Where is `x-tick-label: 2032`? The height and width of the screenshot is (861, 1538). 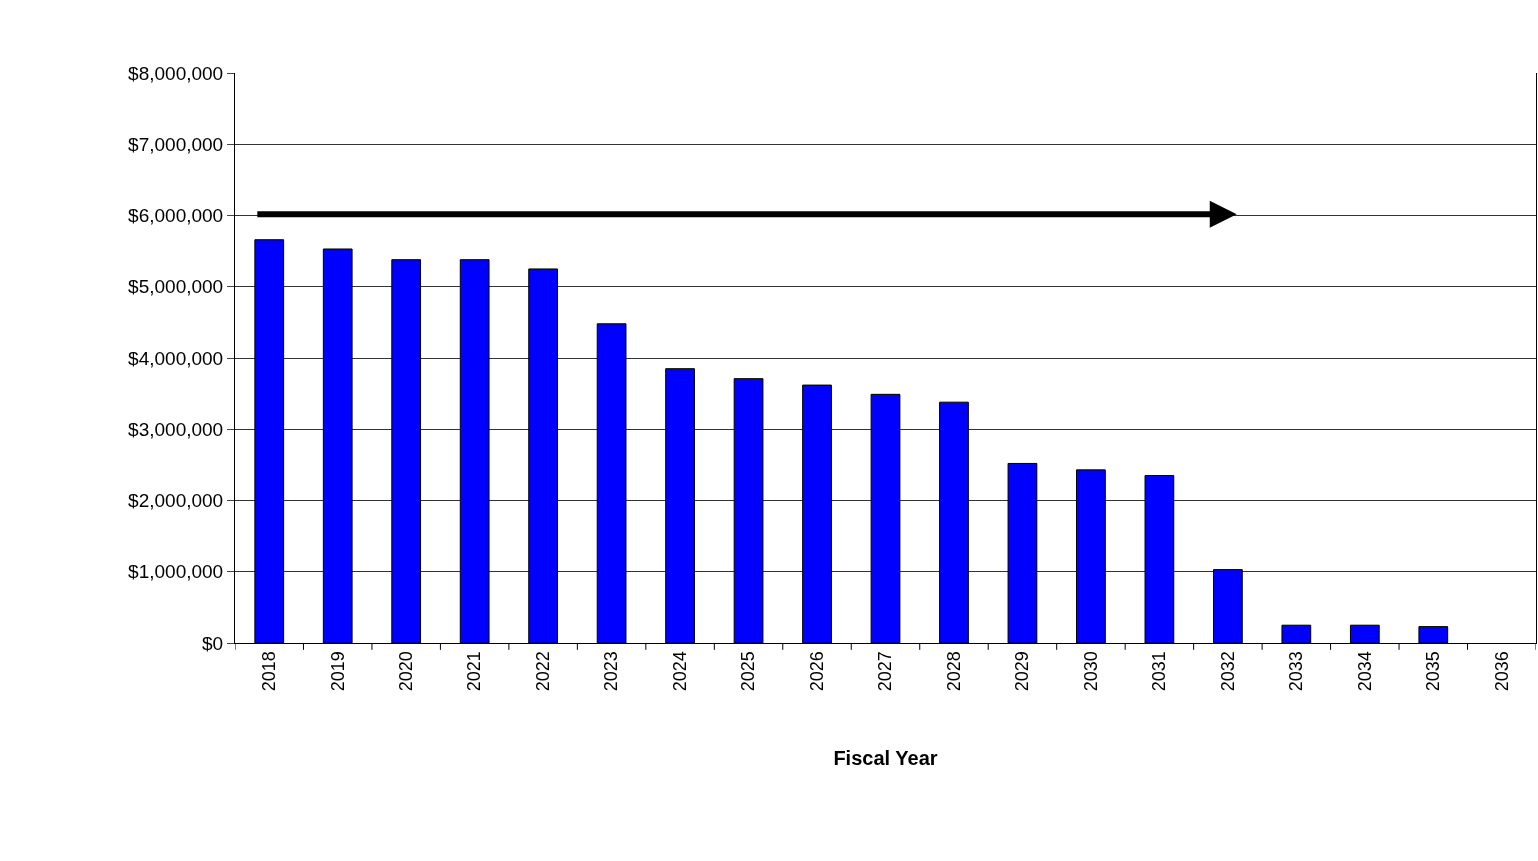
x-tick-label: 2032 is located at coordinates (1227, 671).